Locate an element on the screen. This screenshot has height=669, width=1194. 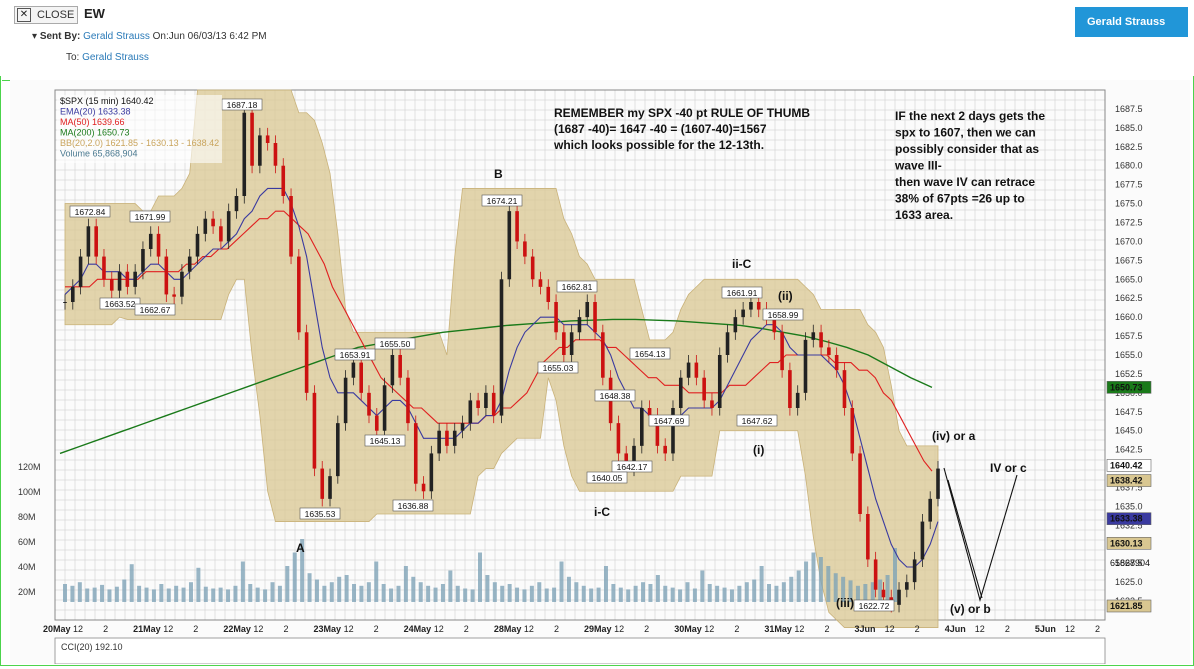
x-tick-label: 22May is located at coordinates (237, 629).